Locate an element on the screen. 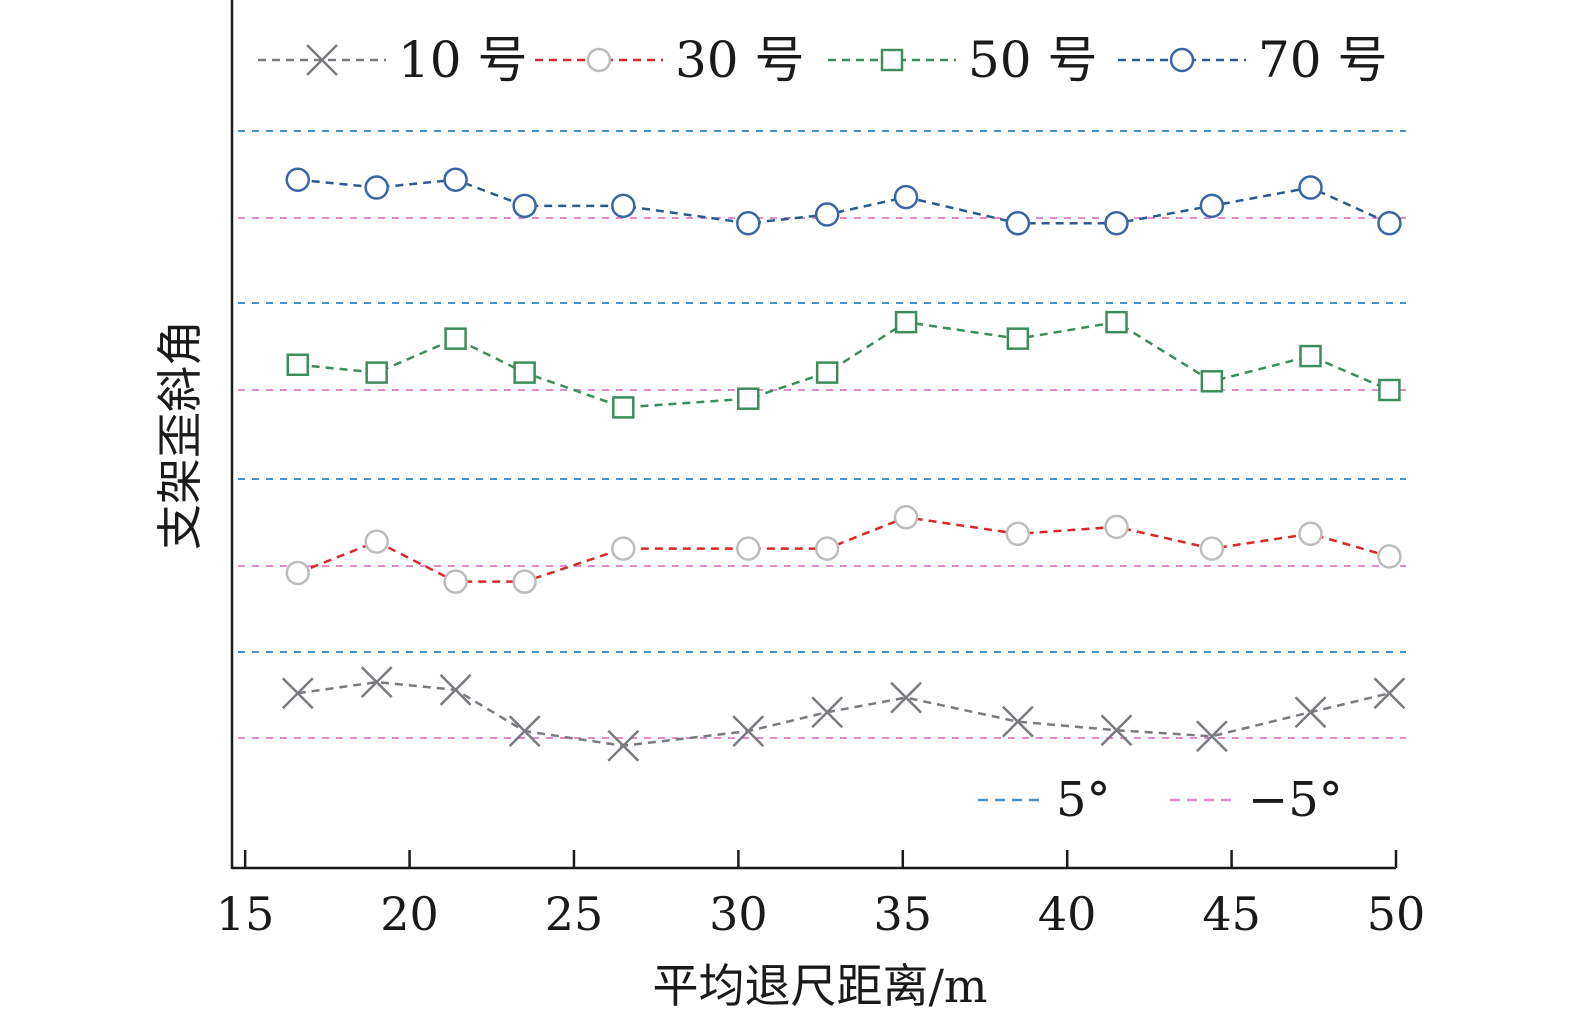 The height and width of the screenshot is (1025, 1575). reference-legend-item-1: 5° is located at coordinates (1044, 800).